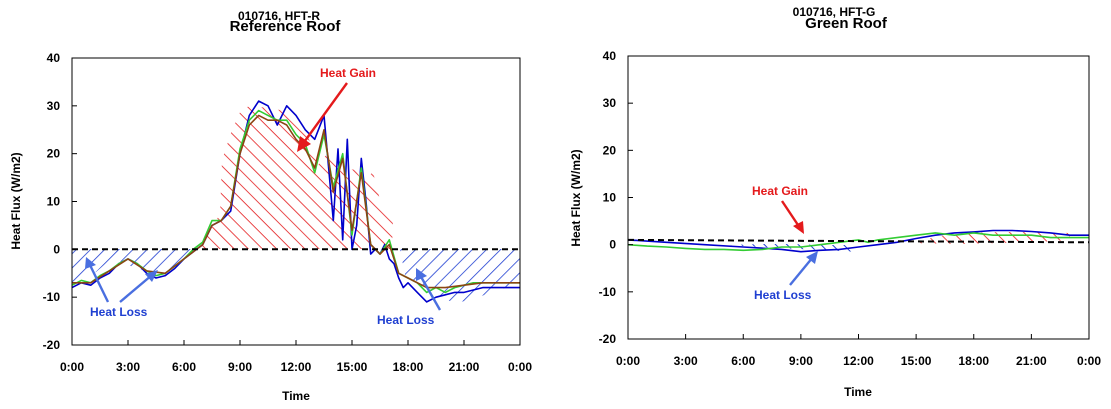 The image size is (1111, 409). What do you see at coordinates (780, 191) in the screenshot?
I see `right-annotation-heat-gain: Heat Gain` at bounding box center [780, 191].